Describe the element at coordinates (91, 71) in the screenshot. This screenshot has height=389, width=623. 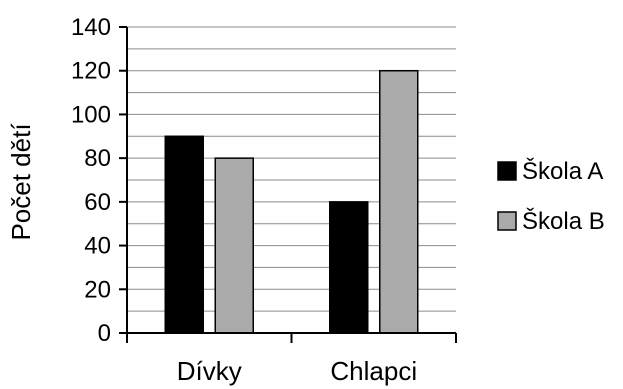
I see `y-tick-label: 120` at that location.